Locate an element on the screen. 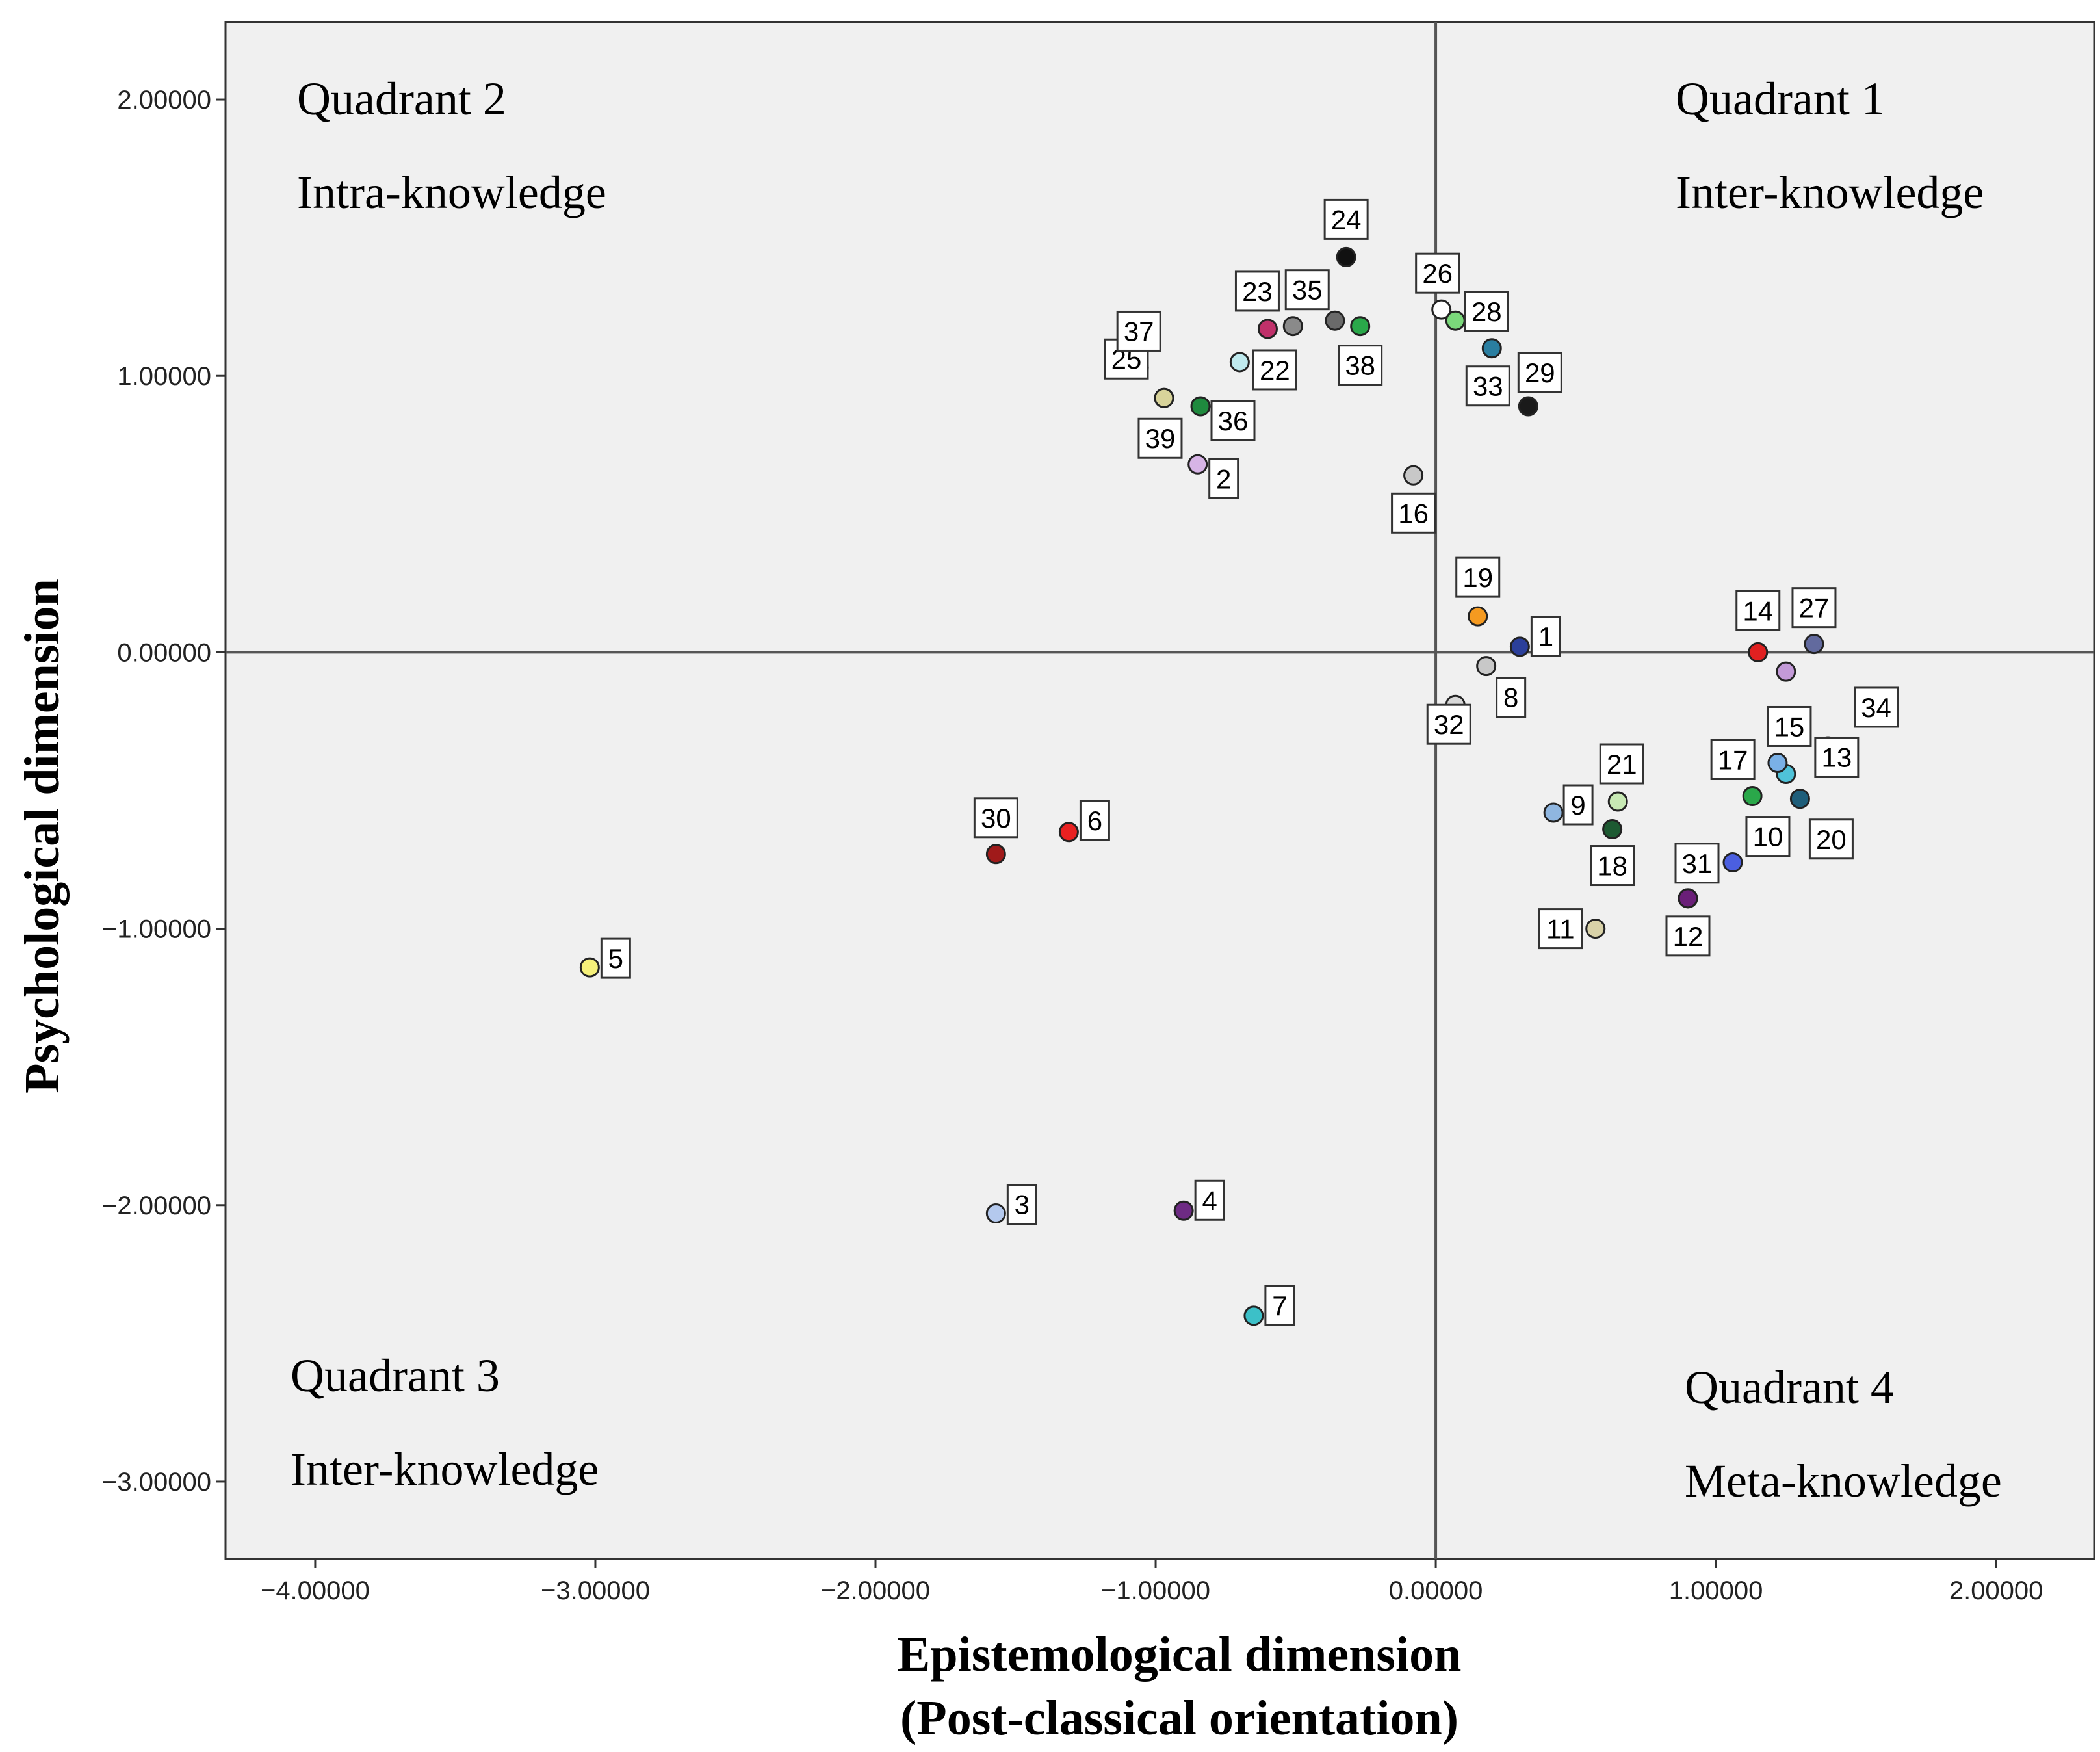  y-tick-label: 0.00000 is located at coordinates (164, 652).